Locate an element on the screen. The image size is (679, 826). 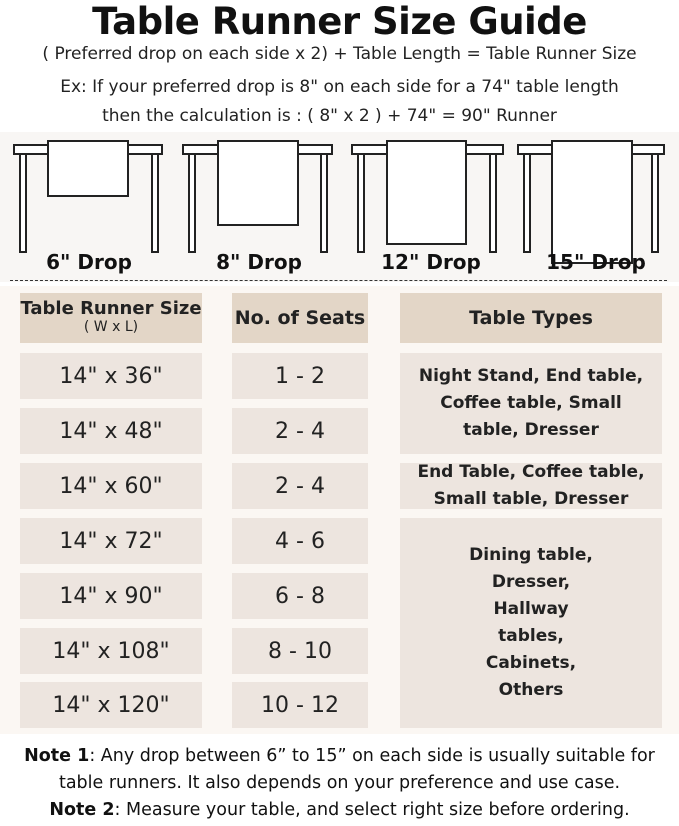
runner-15in is located at coordinates (592, 202).